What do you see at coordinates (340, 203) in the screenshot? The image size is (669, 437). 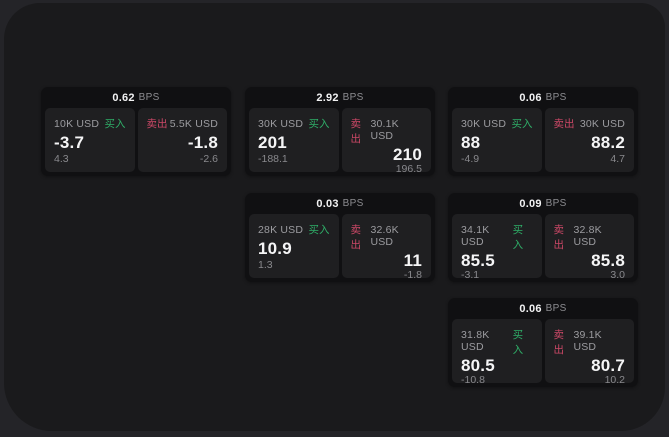 I see `bps-spread-header: 0.03 BPS` at bounding box center [340, 203].